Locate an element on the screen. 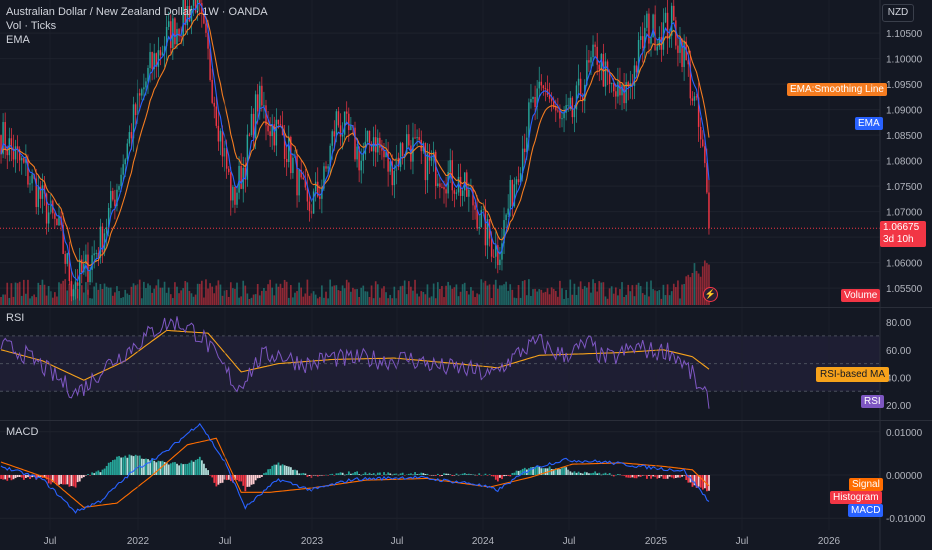 The width and height of the screenshot is (932, 550). volume-legend: Vol · Ticks is located at coordinates (31, 26).